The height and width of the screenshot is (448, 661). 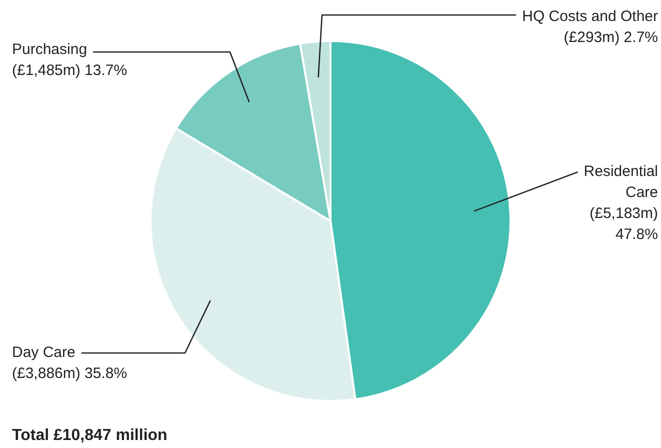 I want to click on slice-label: Residential Care, so click(x=621, y=182).